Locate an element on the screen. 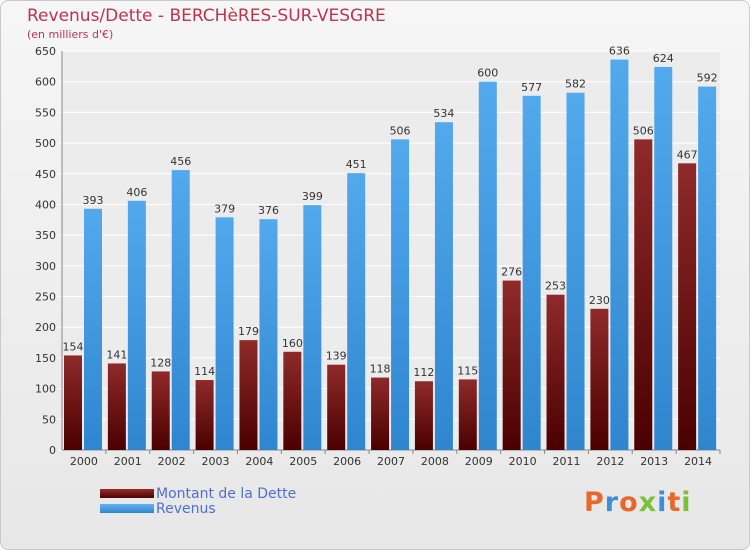 This screenshot has height=550, width=750. y-tick-label: 550 is located at coordinates (45, 112).